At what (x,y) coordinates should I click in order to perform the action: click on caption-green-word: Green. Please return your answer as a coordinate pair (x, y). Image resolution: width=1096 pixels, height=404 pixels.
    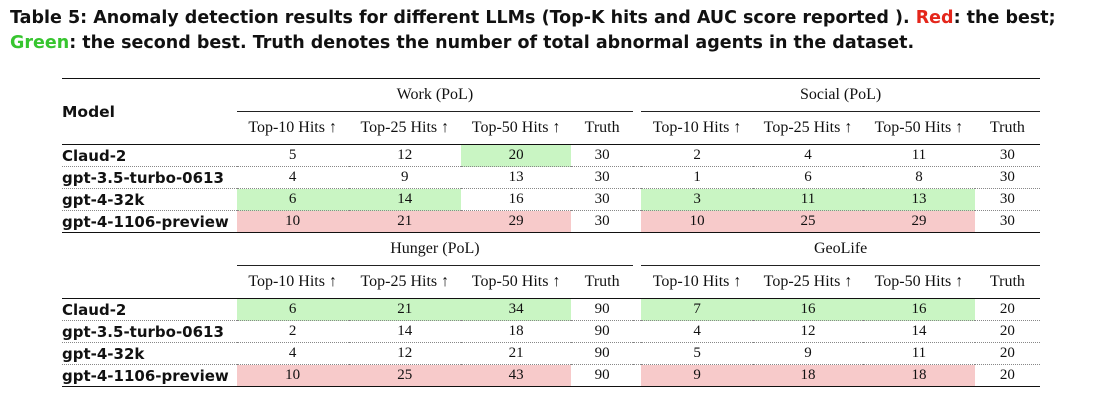
    Looking at the image, I should click on (40, 43).